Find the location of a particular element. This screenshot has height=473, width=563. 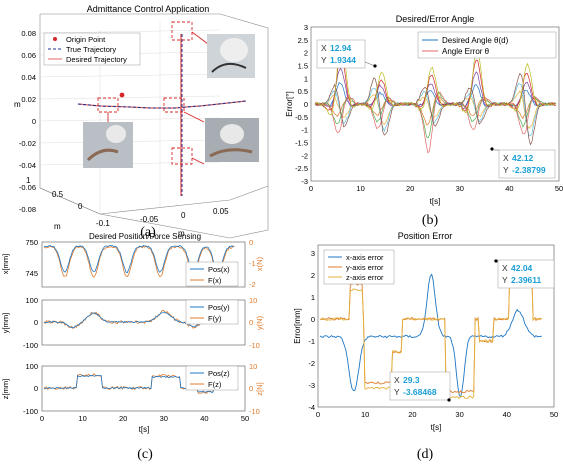

legend-f-z: F(z) is located at coordinates (215, 384).